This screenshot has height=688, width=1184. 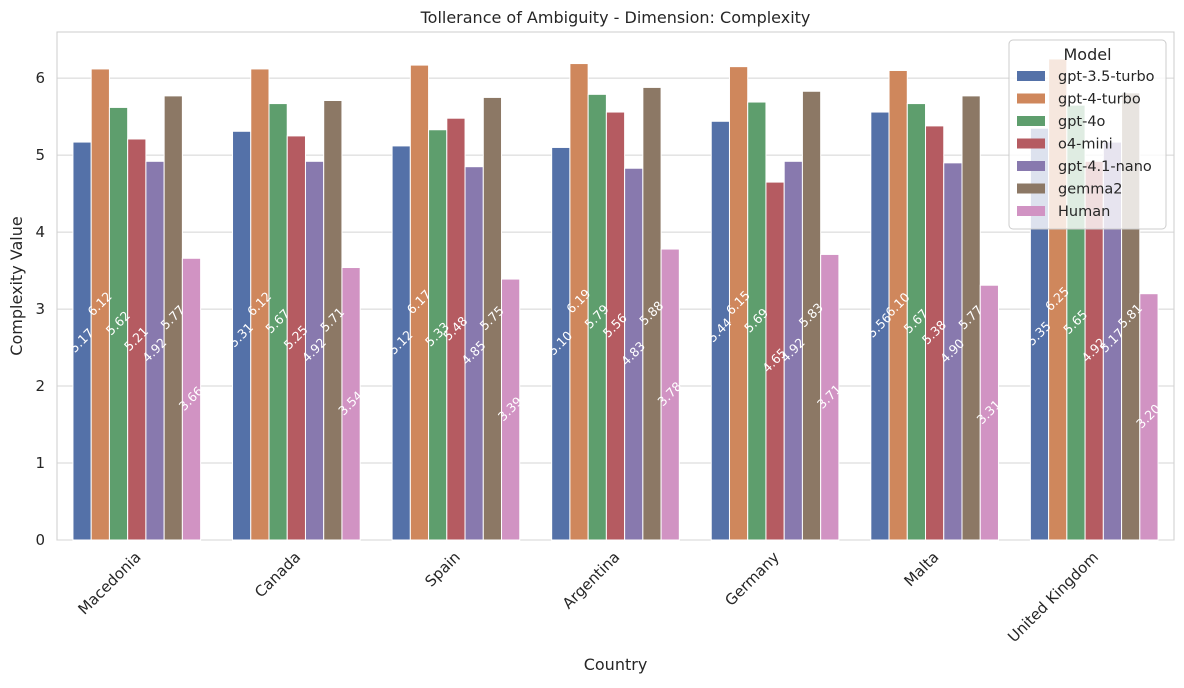 I want to click on y-tick-label: 0, so click(x=40, y=540).